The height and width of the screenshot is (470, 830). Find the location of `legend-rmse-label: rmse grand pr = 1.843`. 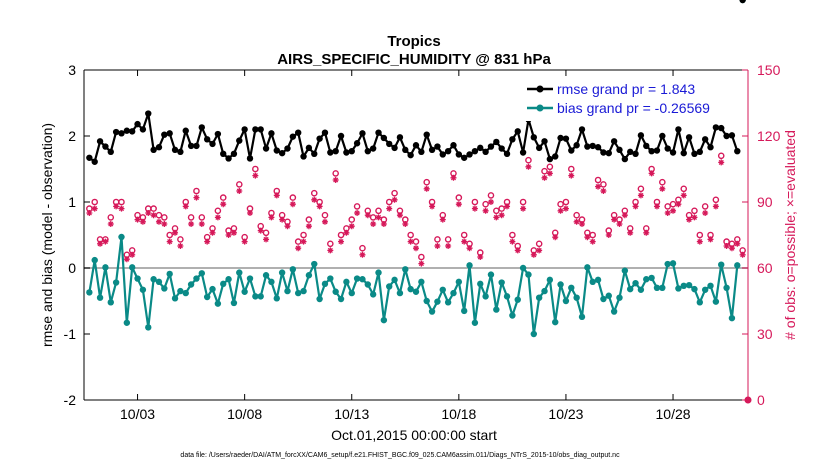

legend-rmse-label: rmse grand pr = 1.843 is located at coordinates (626, 89).